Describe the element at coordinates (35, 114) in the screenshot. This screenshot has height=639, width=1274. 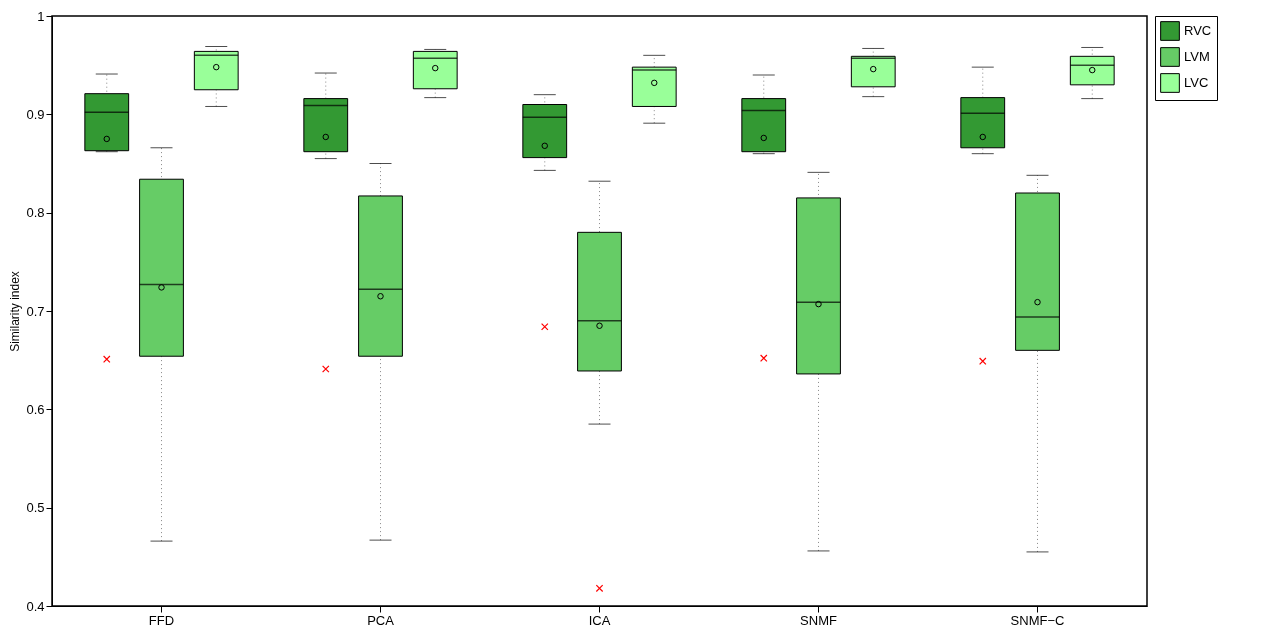
I see `y-tick-label: 0.9` at that location.